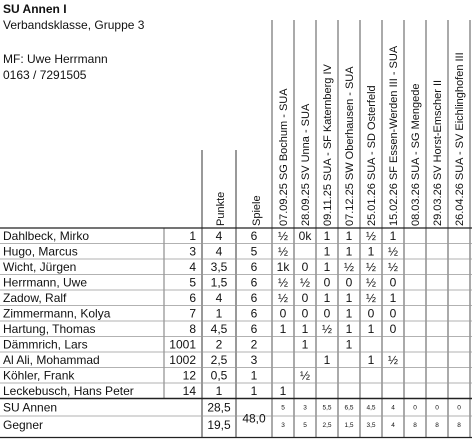  What do you see at coordinates (46, 236) in the screenshot?
I see `player-name: Dahlbeck, Mirko` at bounding box center [46, 236].